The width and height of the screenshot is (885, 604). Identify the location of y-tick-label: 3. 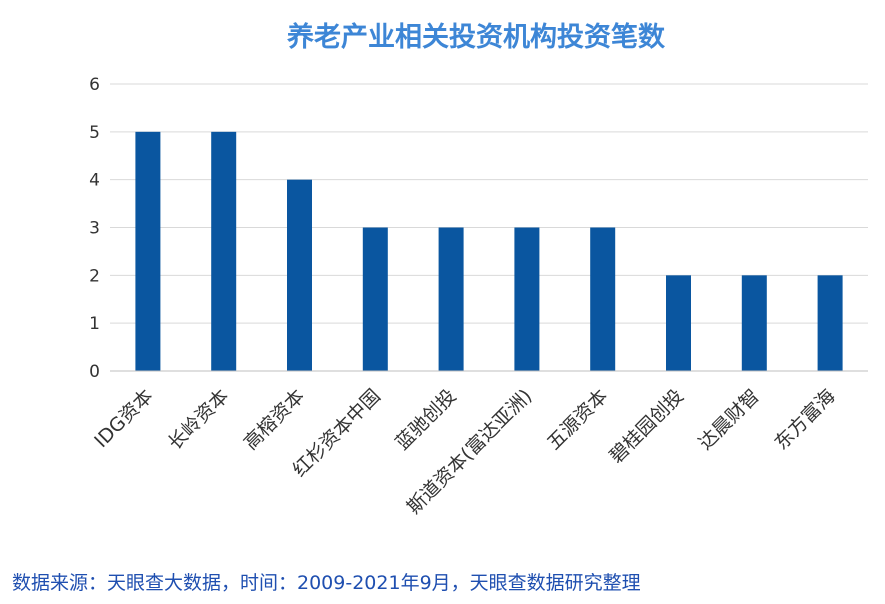
(94, 229).